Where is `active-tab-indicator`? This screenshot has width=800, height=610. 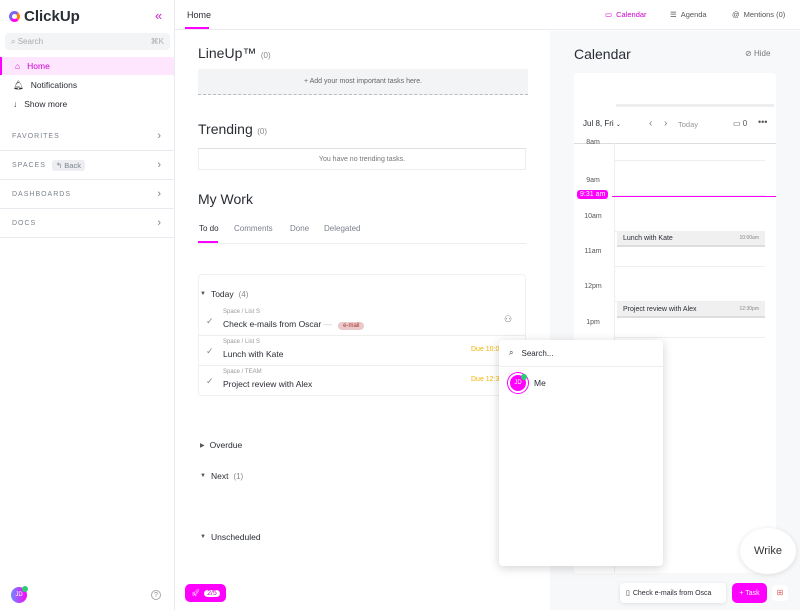
active-tab-indicator is located at coordinates (208, 242).